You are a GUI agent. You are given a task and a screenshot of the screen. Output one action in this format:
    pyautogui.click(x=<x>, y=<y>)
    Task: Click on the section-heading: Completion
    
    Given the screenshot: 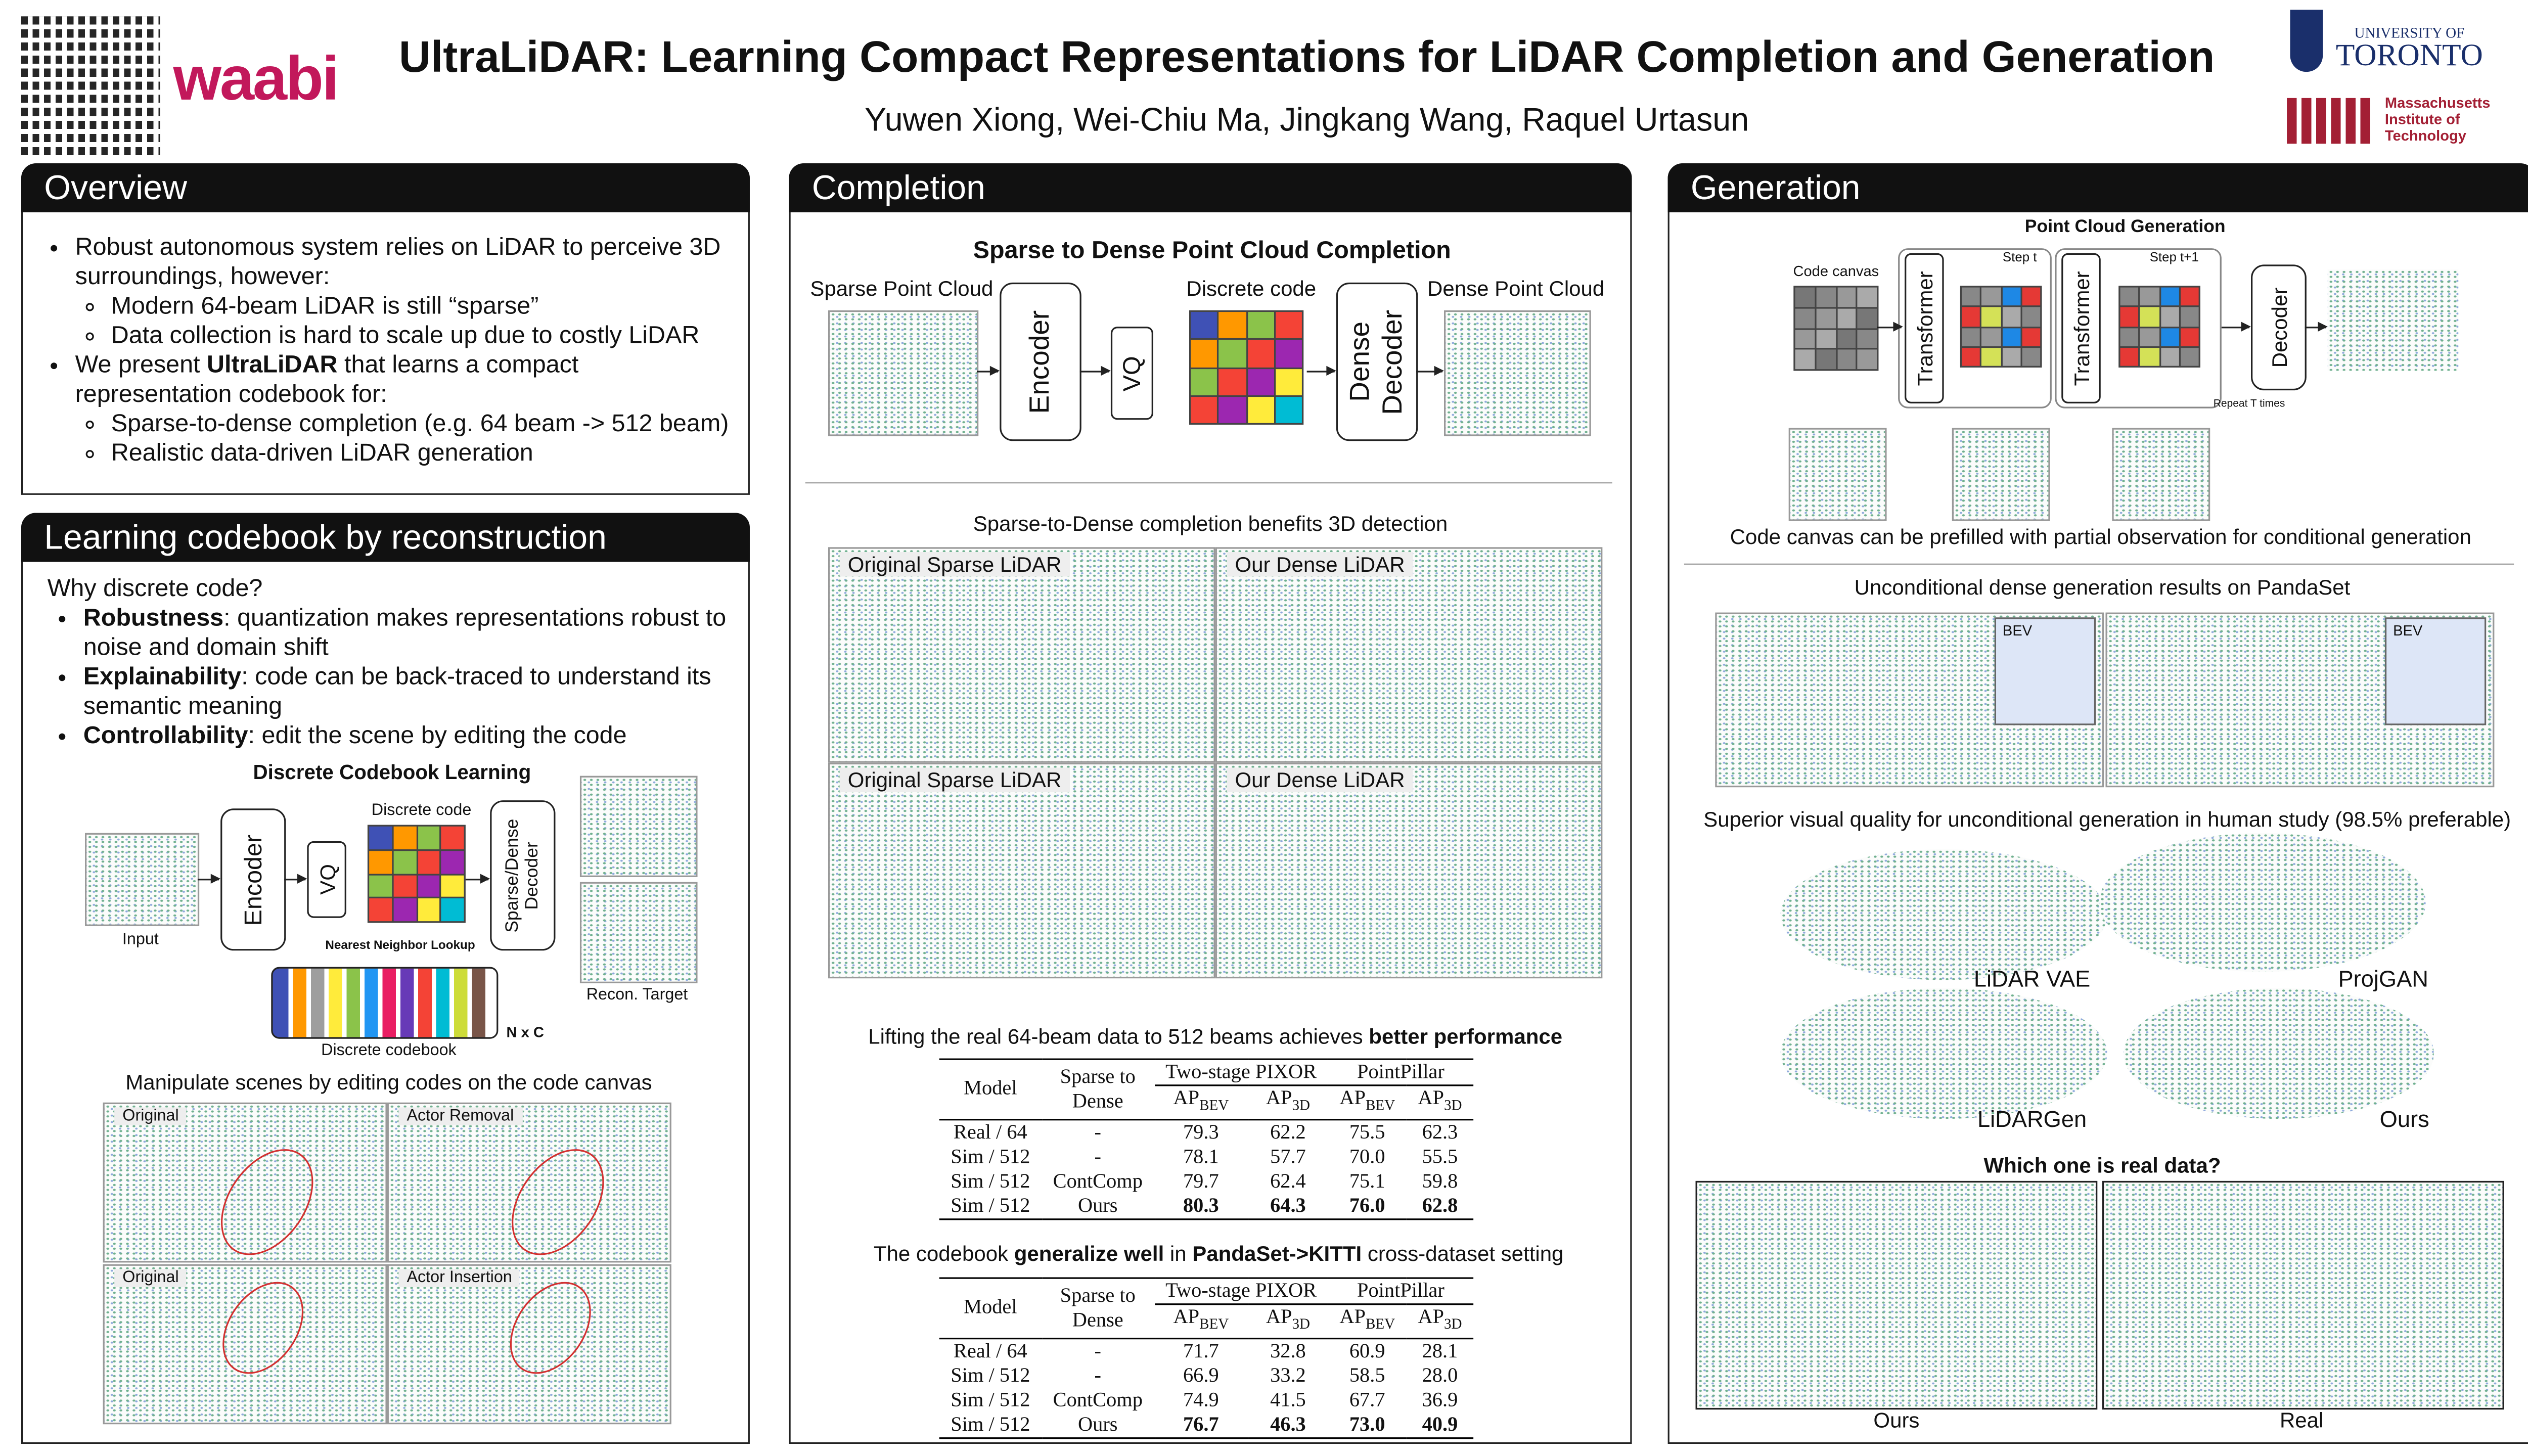 What is the action you would take?
    pyautogui.click(x=1211, y=187)
    